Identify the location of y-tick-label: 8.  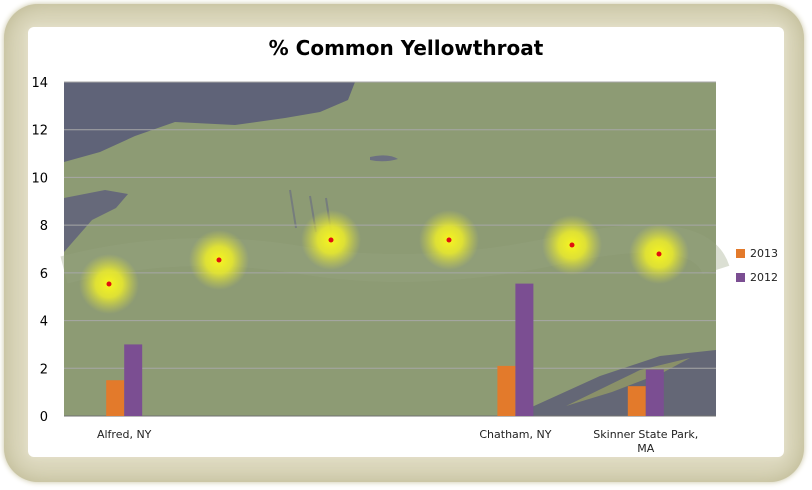
(44, 226).